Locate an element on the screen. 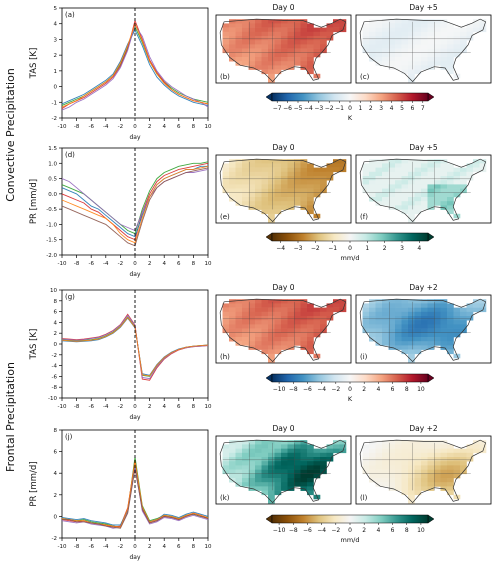 The height and width of the screenshot is (561, 500). colorbar-unit: K is located at coordinates (350, 399).